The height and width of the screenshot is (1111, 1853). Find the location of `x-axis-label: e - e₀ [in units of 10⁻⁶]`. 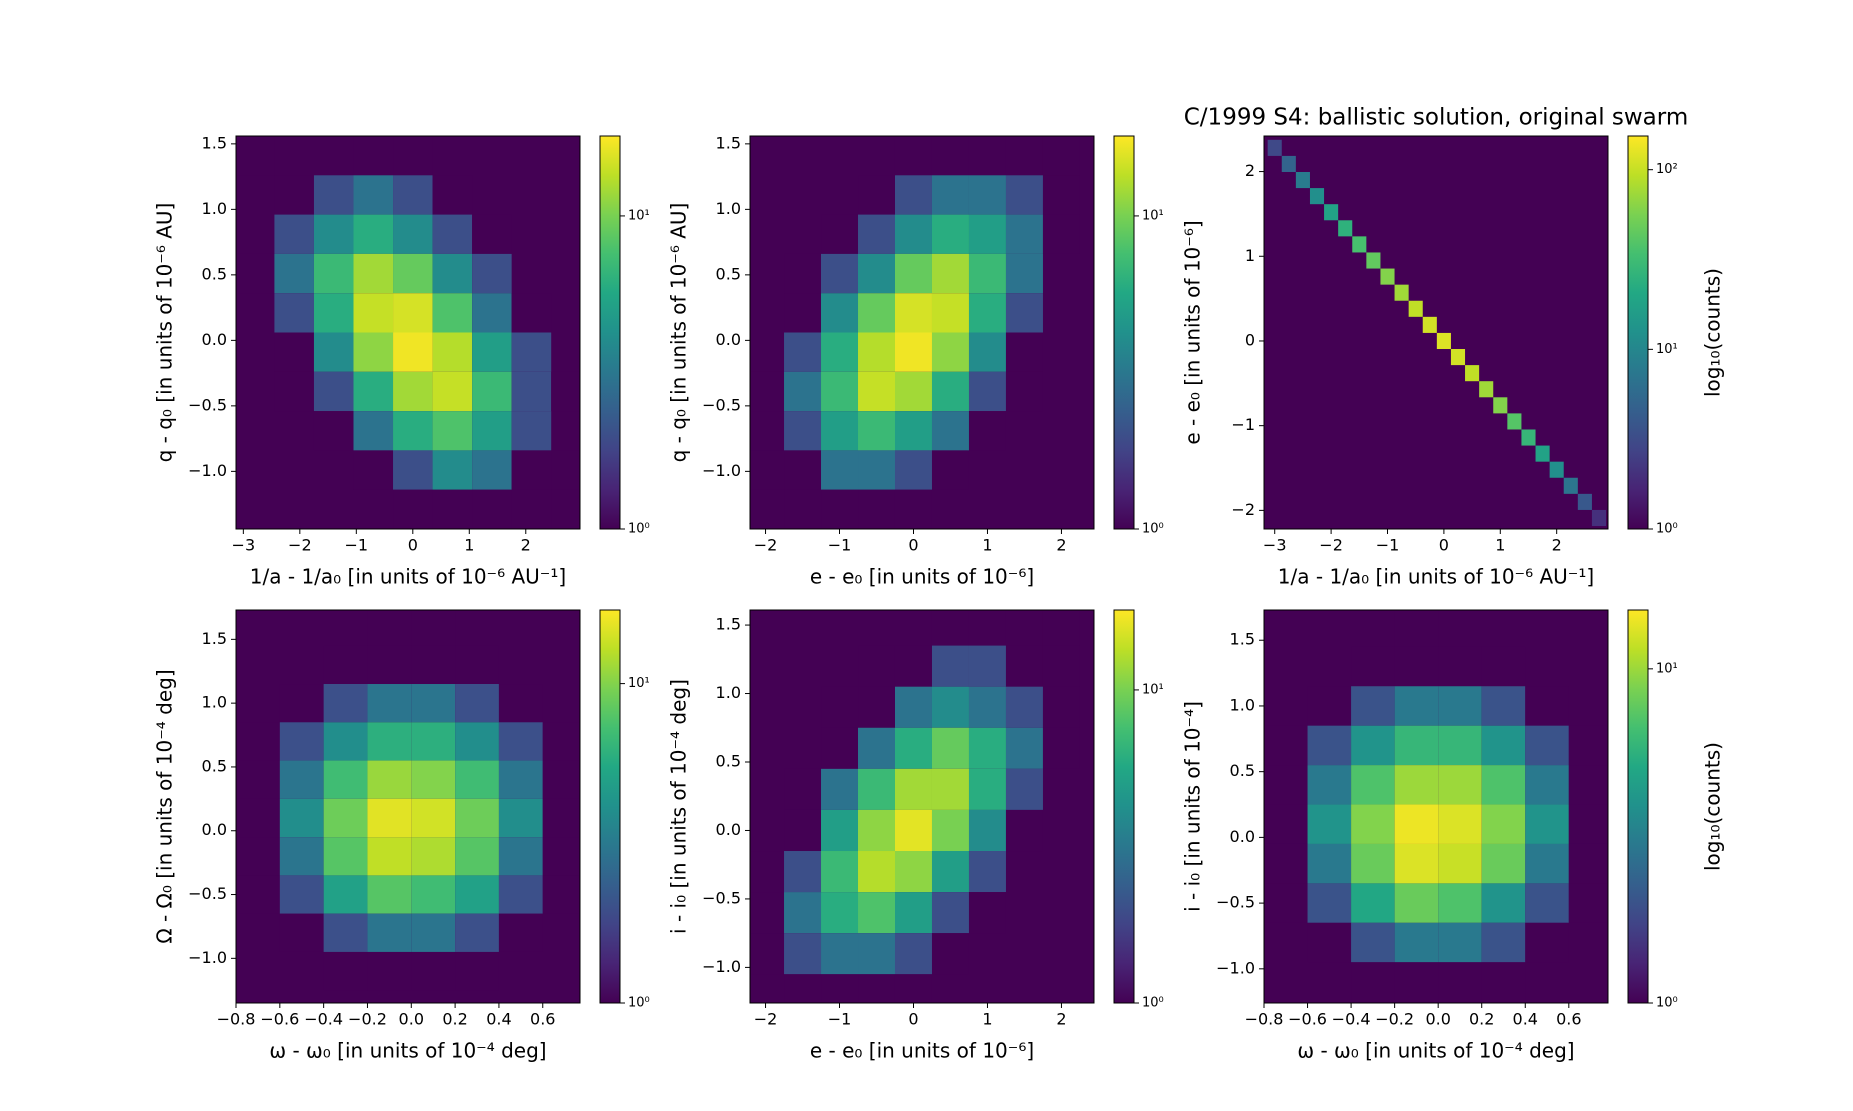

x-axis-label: e - e₀ [in units of 10⁻⁶] is located at coordinates (922, 1051).